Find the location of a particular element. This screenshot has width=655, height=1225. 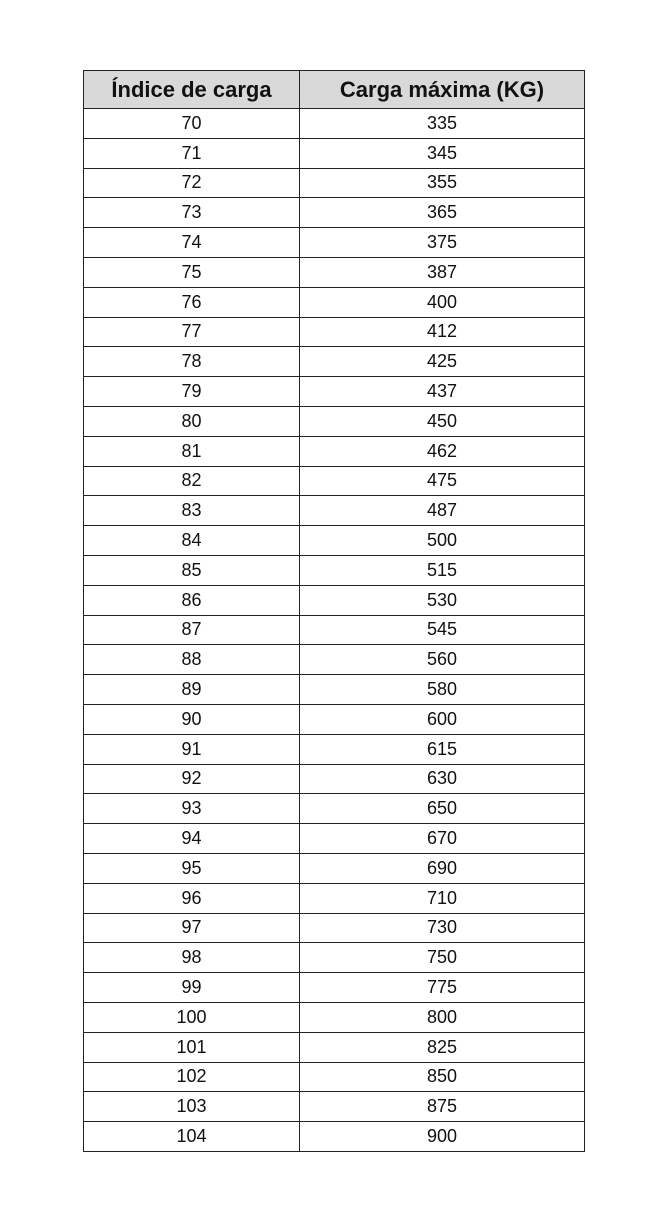

max-load-cell: 345 is located at coordinates (442, 153).